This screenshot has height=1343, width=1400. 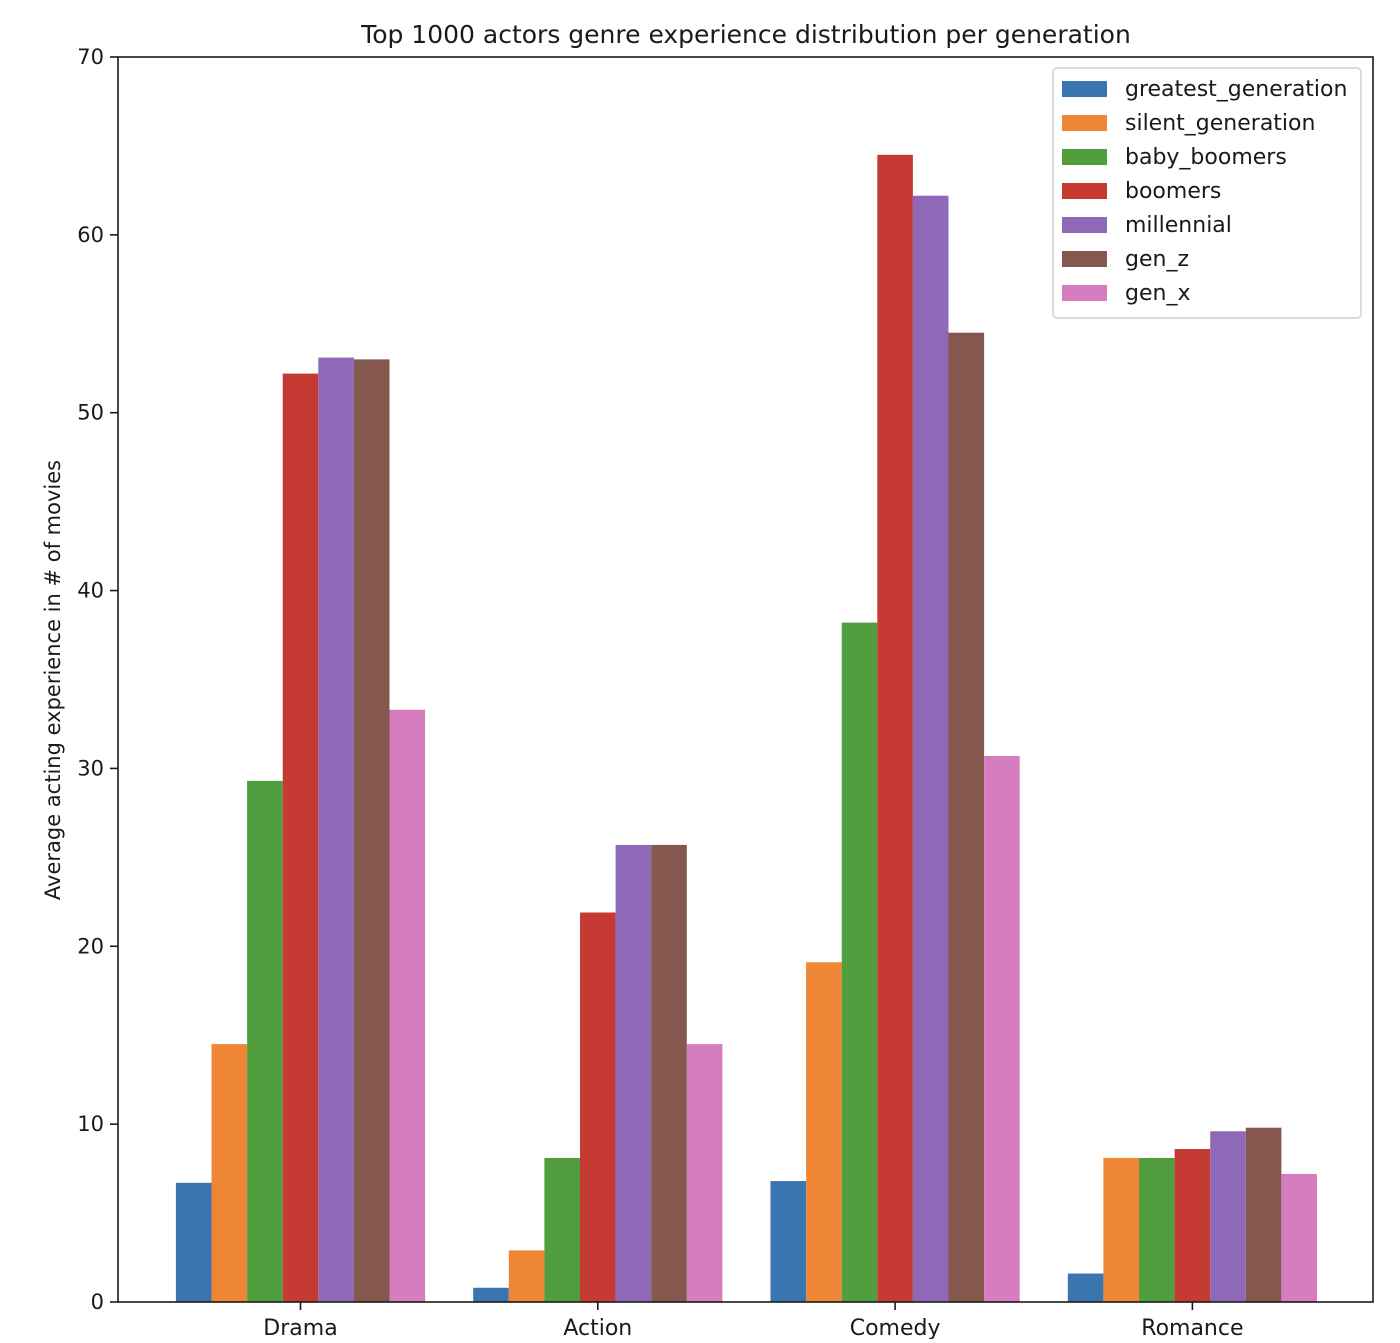 What do you see at coordinates (90, 946) in the screenshot?
I see `y-tick-label-20: 20` at bounding box center [90, 946].